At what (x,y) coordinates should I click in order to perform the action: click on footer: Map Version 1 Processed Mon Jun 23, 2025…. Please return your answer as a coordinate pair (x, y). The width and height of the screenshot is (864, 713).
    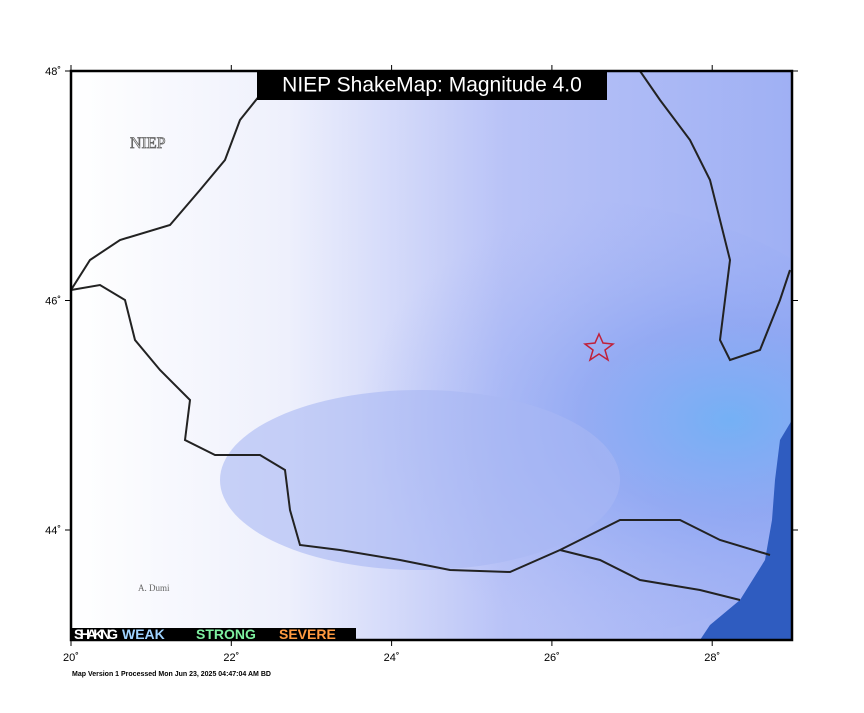
    Looking at the image, I should click on (171, 674).